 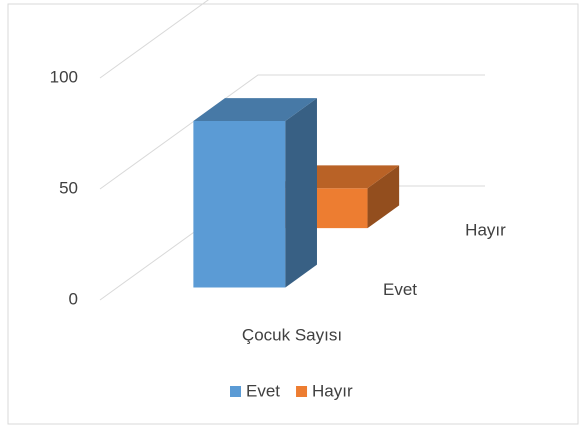 What do you see at coordinates (239, 204) in the screenshot?
I see `bar-front` at bounding box center [239, 204].